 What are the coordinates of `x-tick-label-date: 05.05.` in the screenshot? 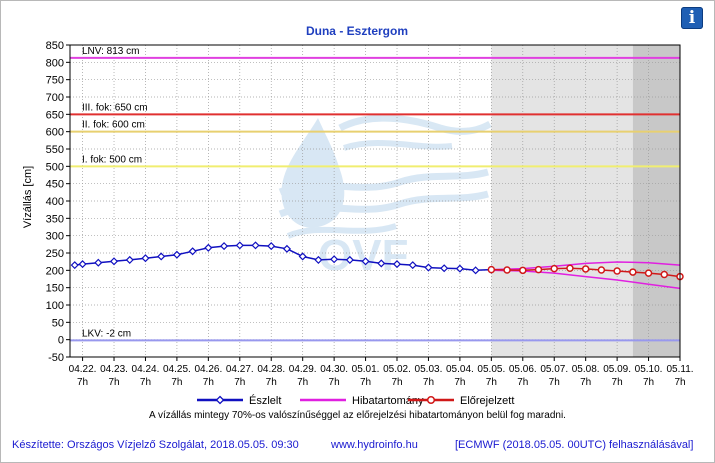 It's located at (491, 369).